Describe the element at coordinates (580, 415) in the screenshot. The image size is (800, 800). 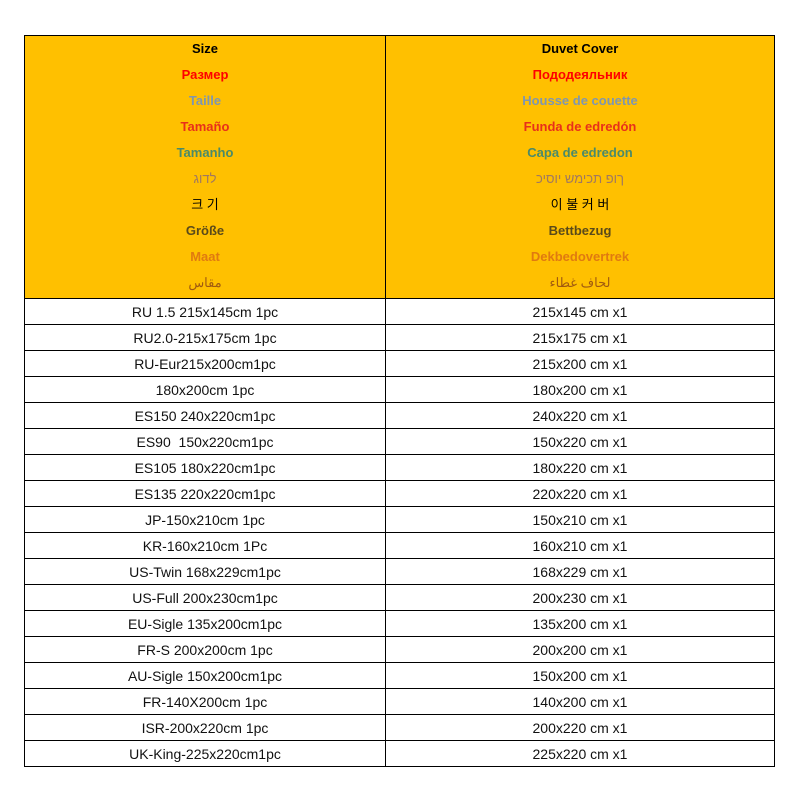
I see `duvet-cover-cell: 240x220 cm x1` at that location.